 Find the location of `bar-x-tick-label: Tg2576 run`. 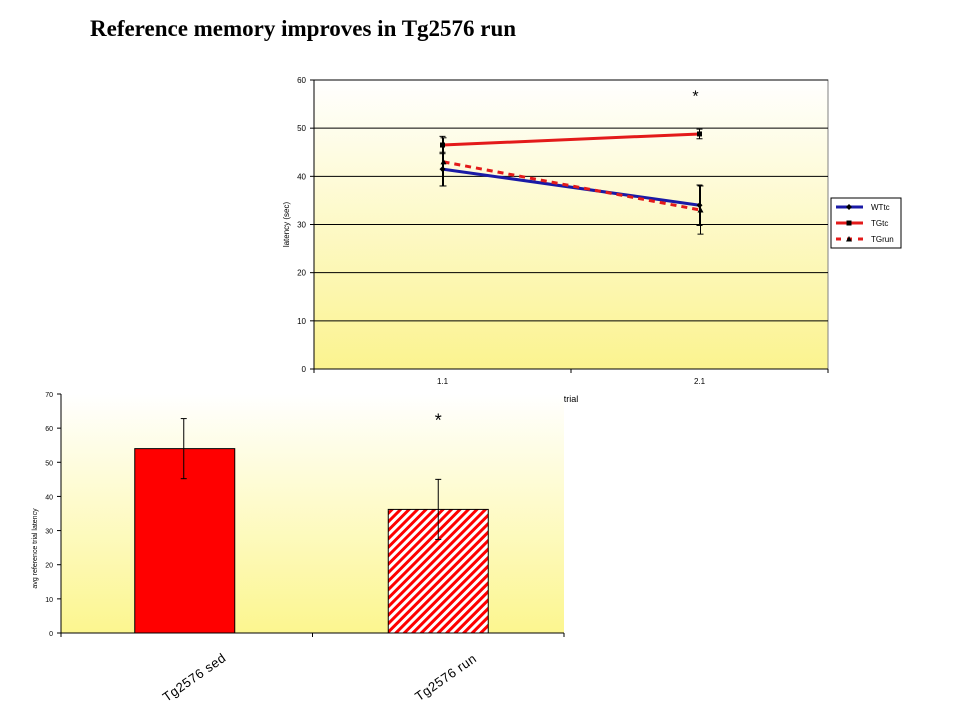

bar-x-tick-label: Tg2576 run is located at coordinates (445, 677).